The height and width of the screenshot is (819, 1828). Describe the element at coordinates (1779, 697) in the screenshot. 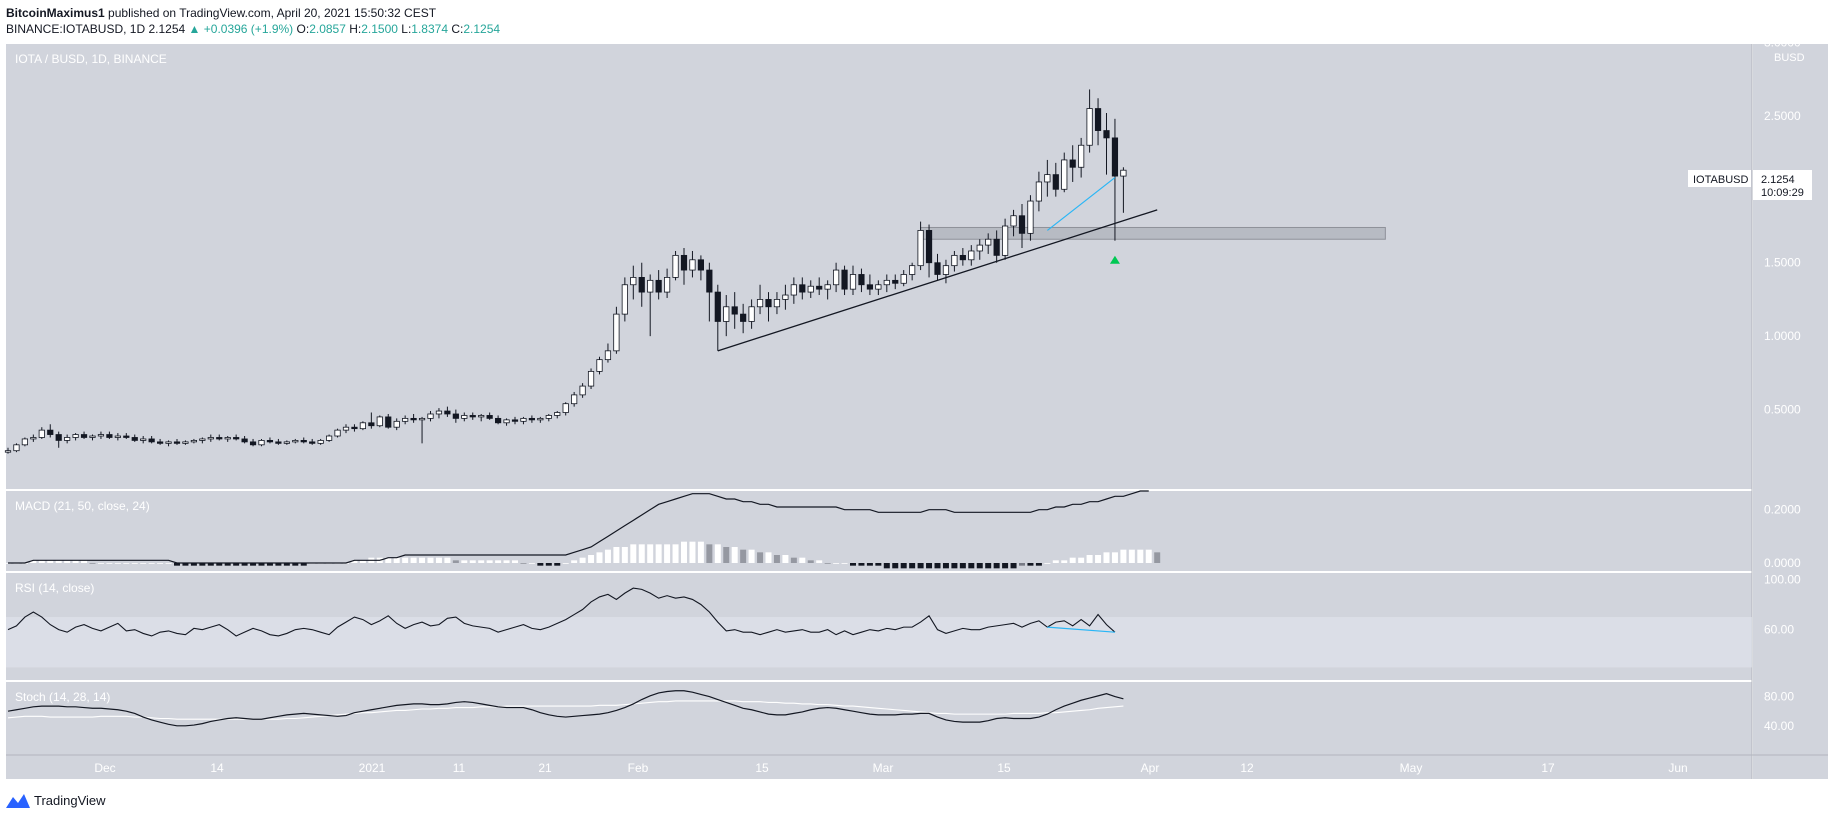

I see `stoch-tick-label: 80.00` at that location.